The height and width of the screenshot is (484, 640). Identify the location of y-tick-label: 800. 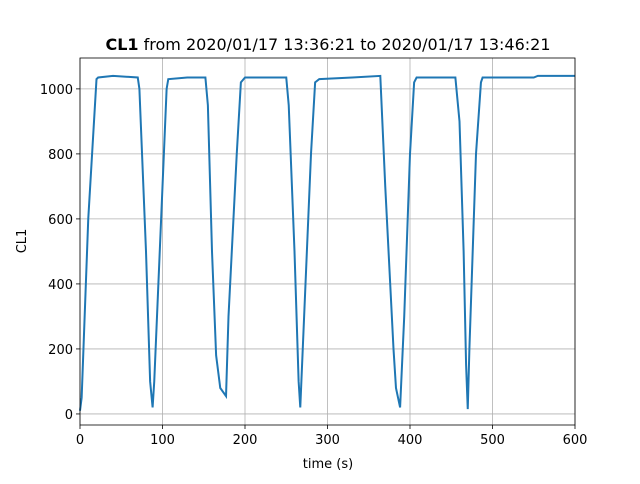
(60, 155).